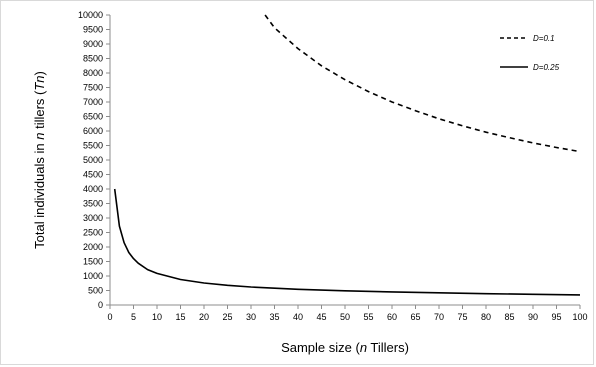 Image resolution: width=596 pixels, height=367 pixels. What do you see at coordinates (93, 30) in the screenshot?
I see `y-tick-label: 9500` at bounding box center [93, 30].